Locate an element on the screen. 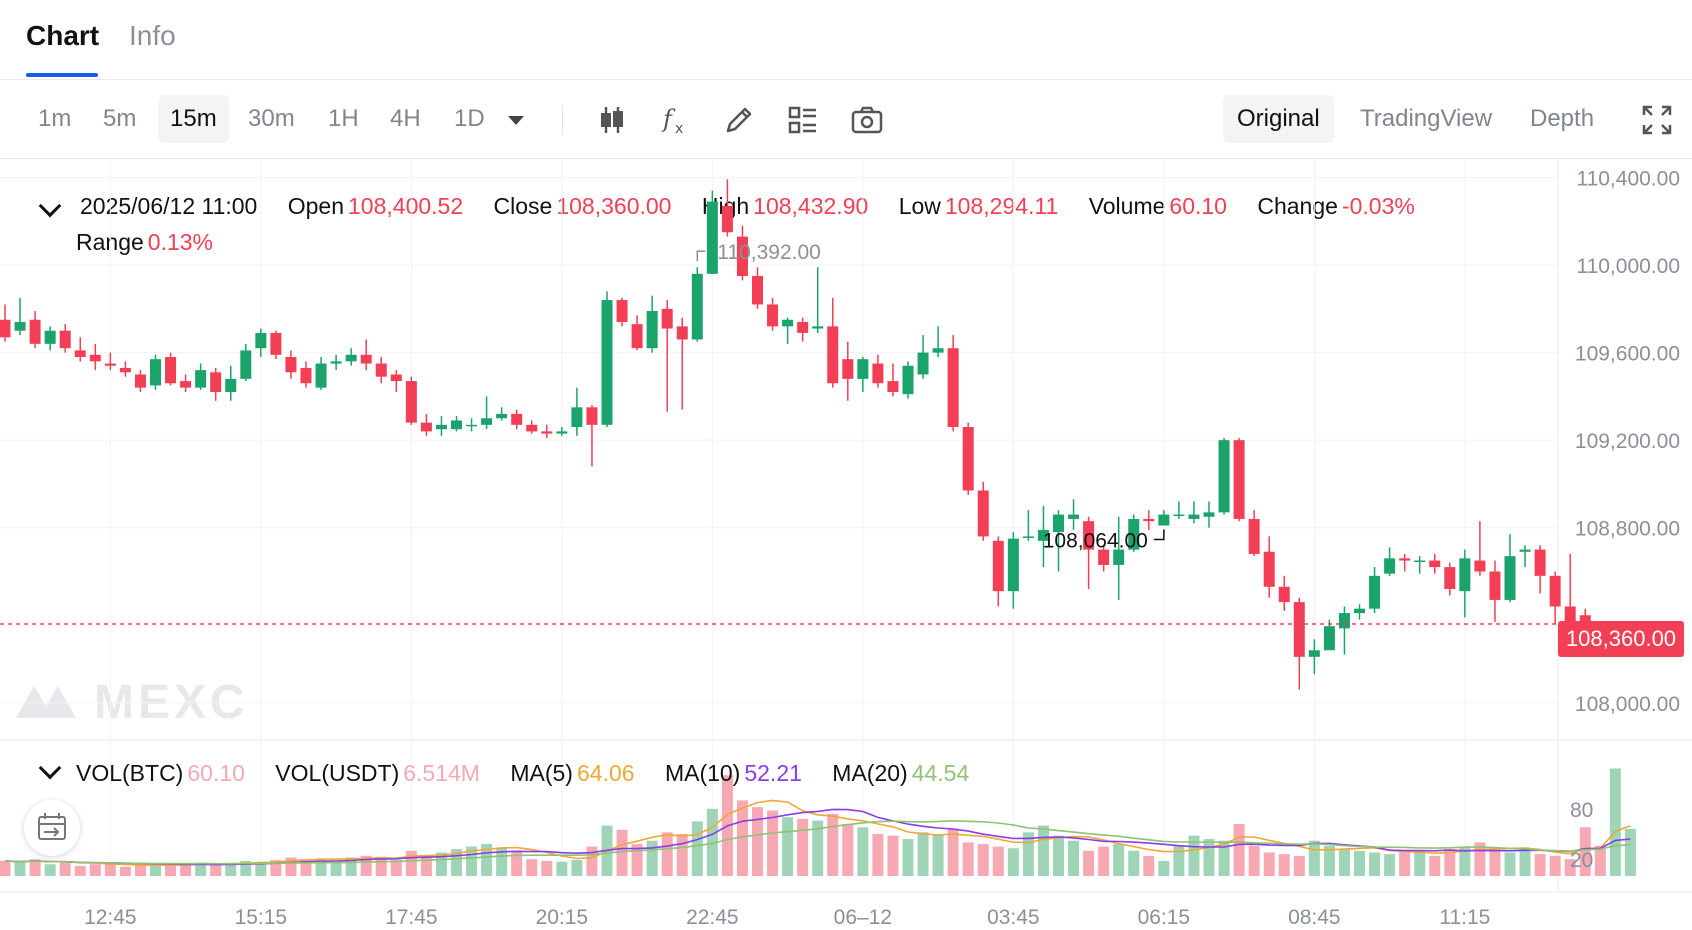  camera-icon is located at coordinates (867, 120).